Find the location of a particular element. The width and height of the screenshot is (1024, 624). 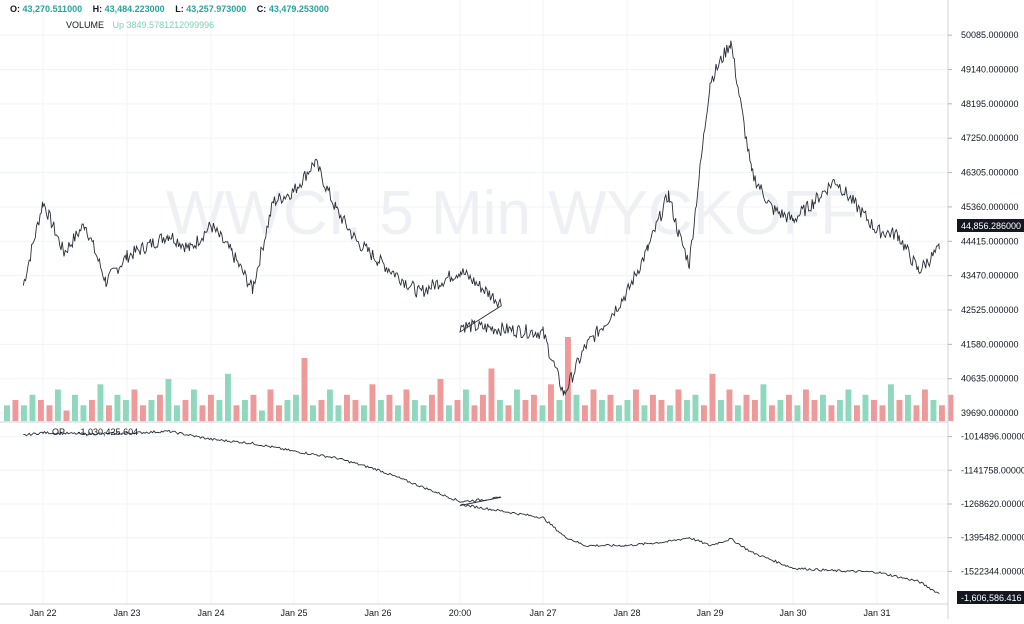

price-tick-label: 50085.000000 is located at coordinates (990, 35).